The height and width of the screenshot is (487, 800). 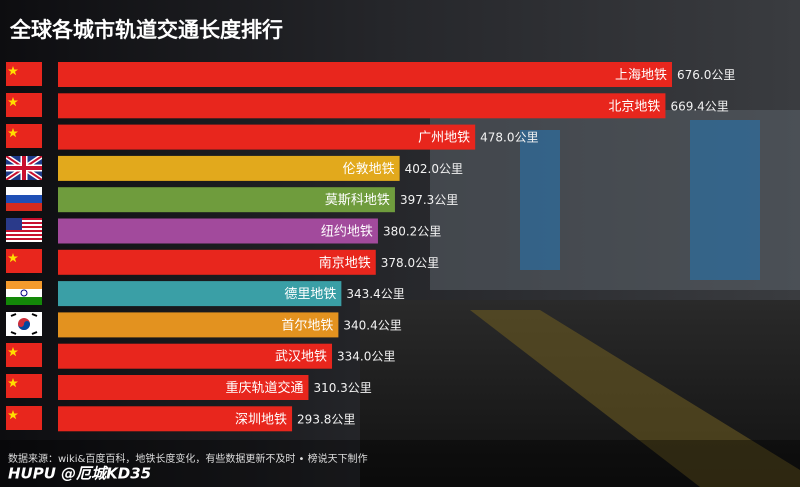 What do you see at coordinates (641, 75) in the screenshot?
I see `bar-label: 上海地铁` at bounding box center [641, 75].